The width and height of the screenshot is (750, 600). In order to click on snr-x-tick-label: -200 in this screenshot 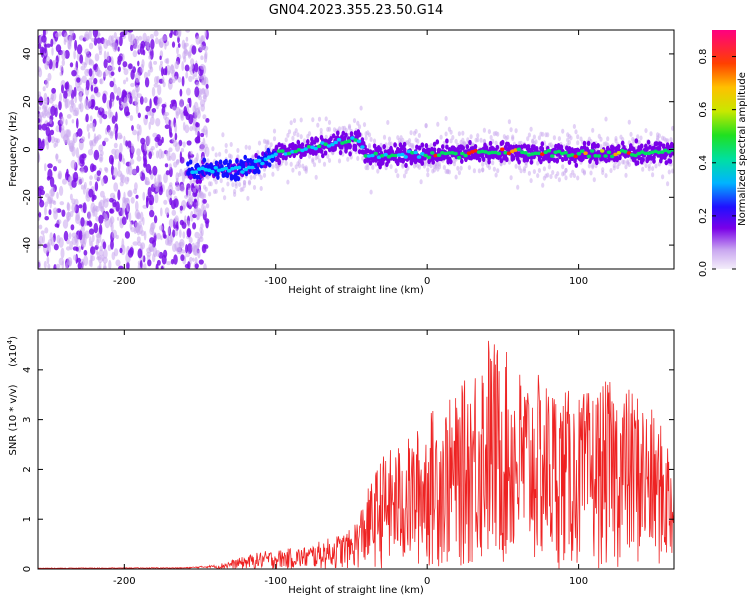, I will do `click(124, 581)`.